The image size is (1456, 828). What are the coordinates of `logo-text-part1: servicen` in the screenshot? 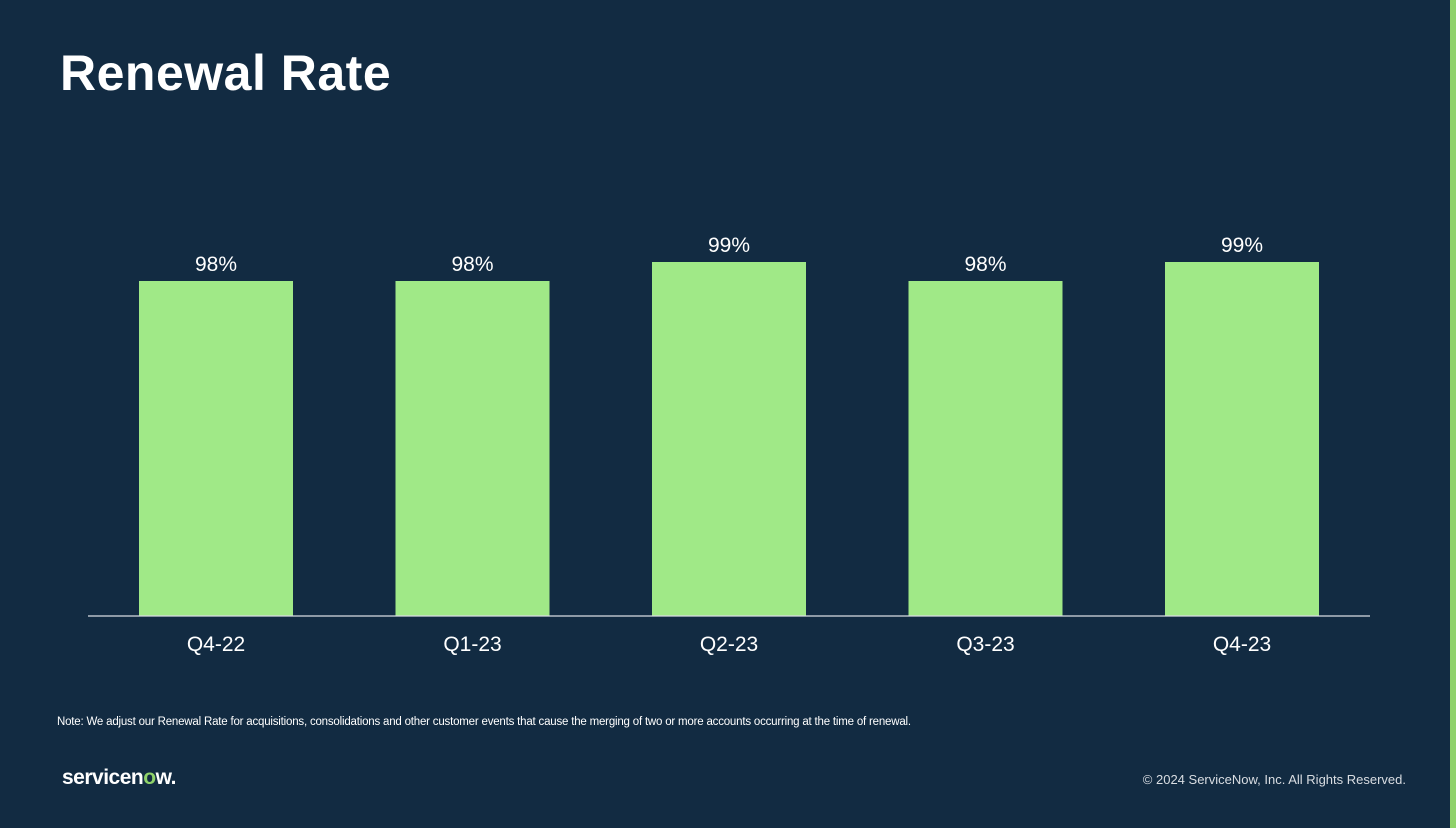 It's located at (103, 777).